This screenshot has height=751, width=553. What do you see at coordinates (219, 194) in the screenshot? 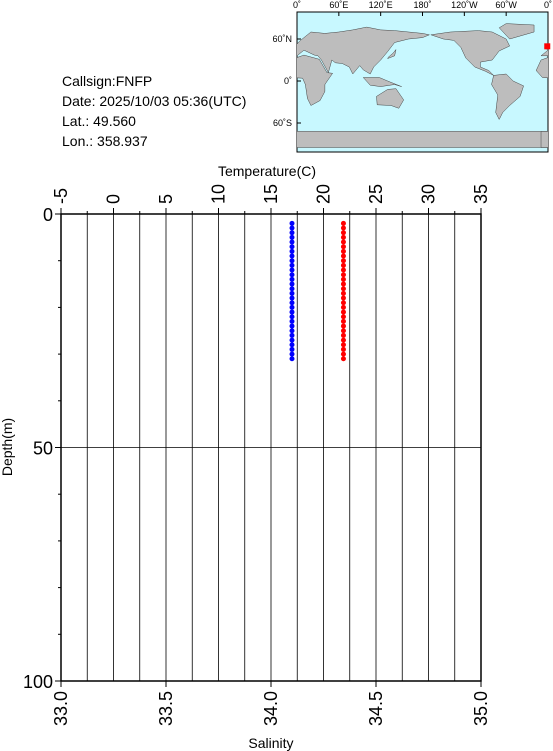
I see `top-tick-label: 10` at bounding box center [219, 194].